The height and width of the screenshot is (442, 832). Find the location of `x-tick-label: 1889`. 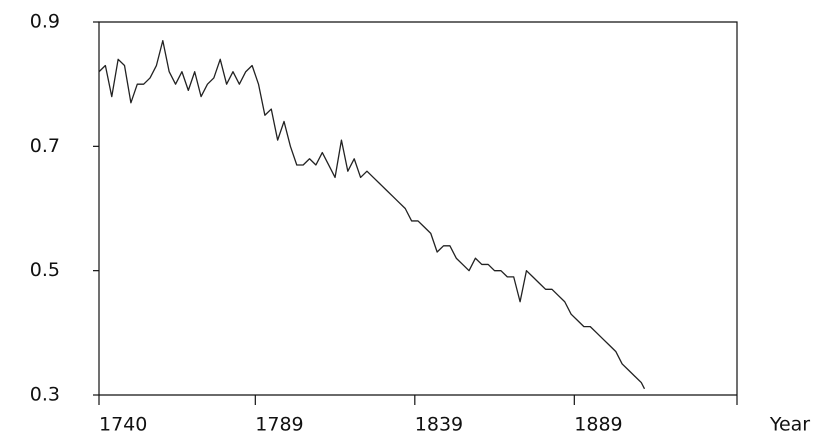

x-tick-label: 1889 is located at coordinates (598, 425).